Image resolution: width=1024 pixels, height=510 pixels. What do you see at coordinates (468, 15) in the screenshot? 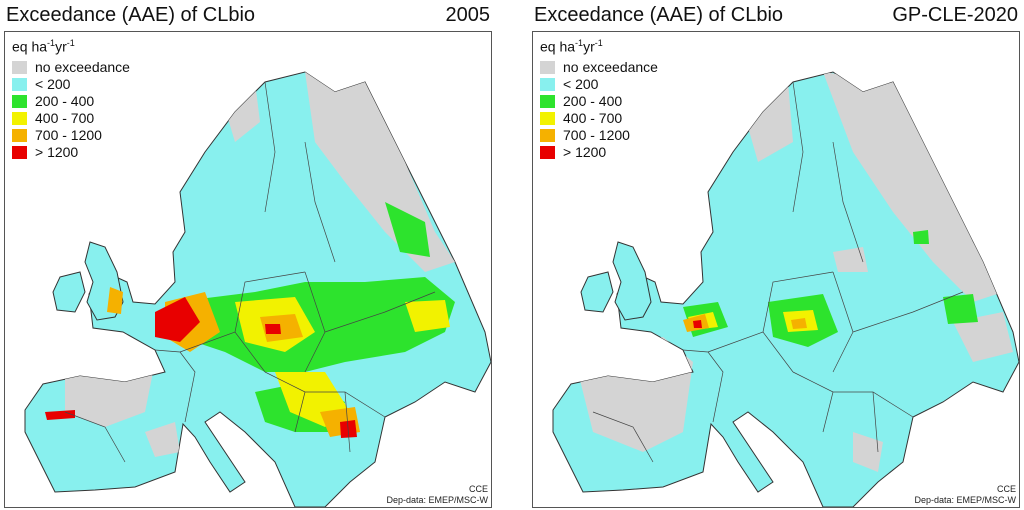
I see `panel-scenario-label: 2005` at bounding box center [468, 15].